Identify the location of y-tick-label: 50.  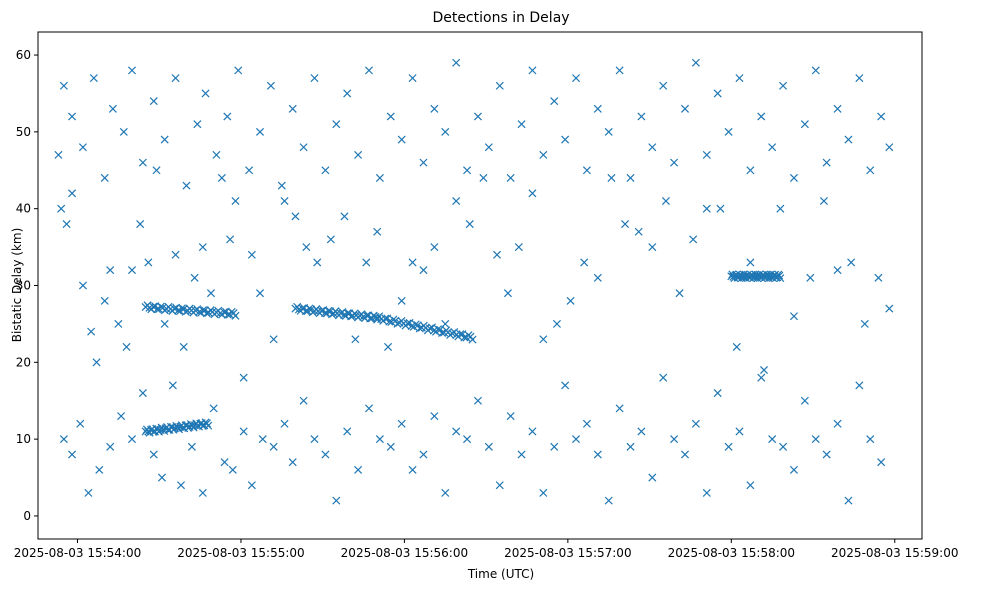
(23, 132).